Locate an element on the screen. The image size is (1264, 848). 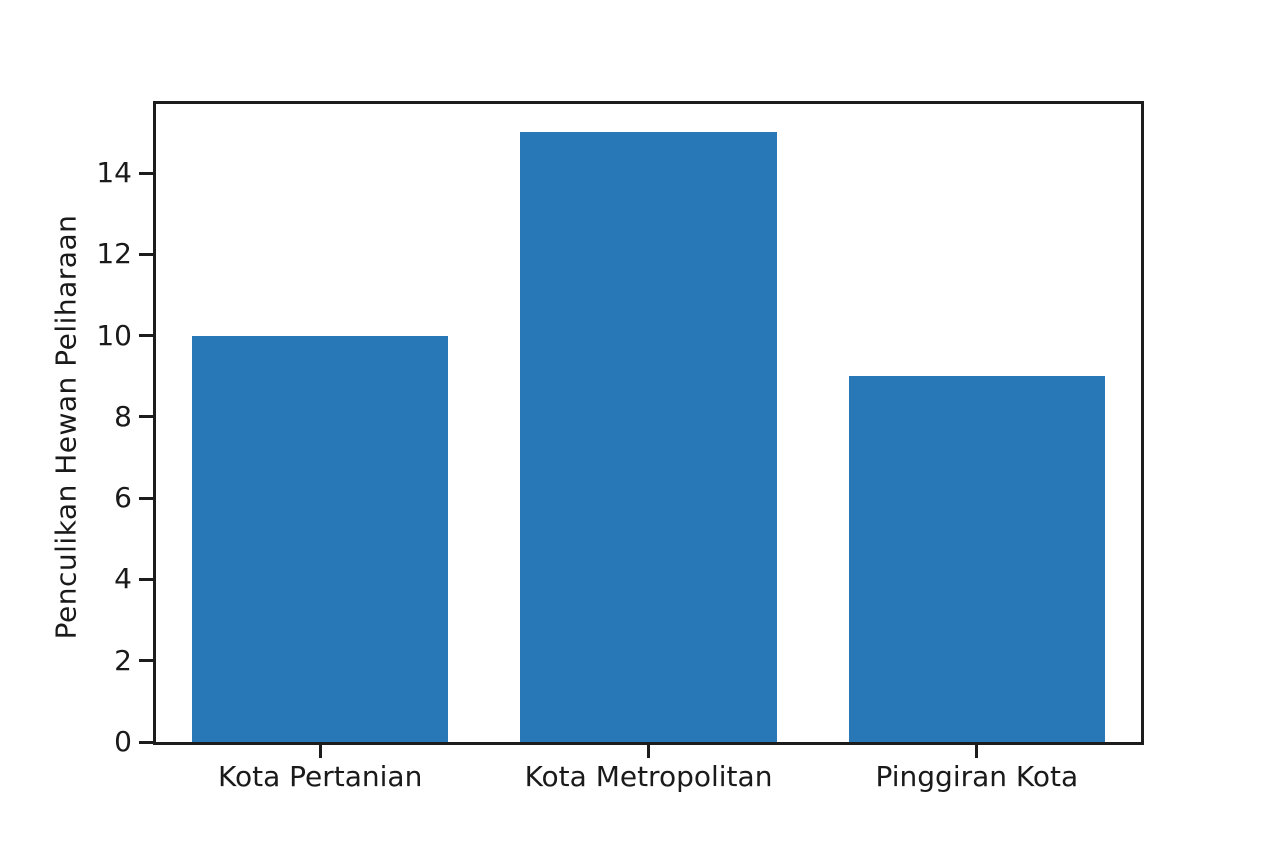
x-tick-label-0: Kota Pertanian is located at coordinates (320, 776).